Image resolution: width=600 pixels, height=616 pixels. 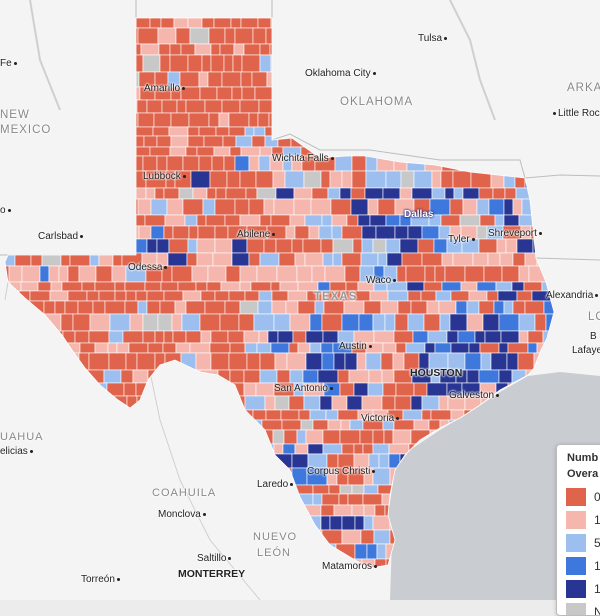 I want to click on city-label-oklahoma-city: Oklahoma City, so click(x=340, y=73).